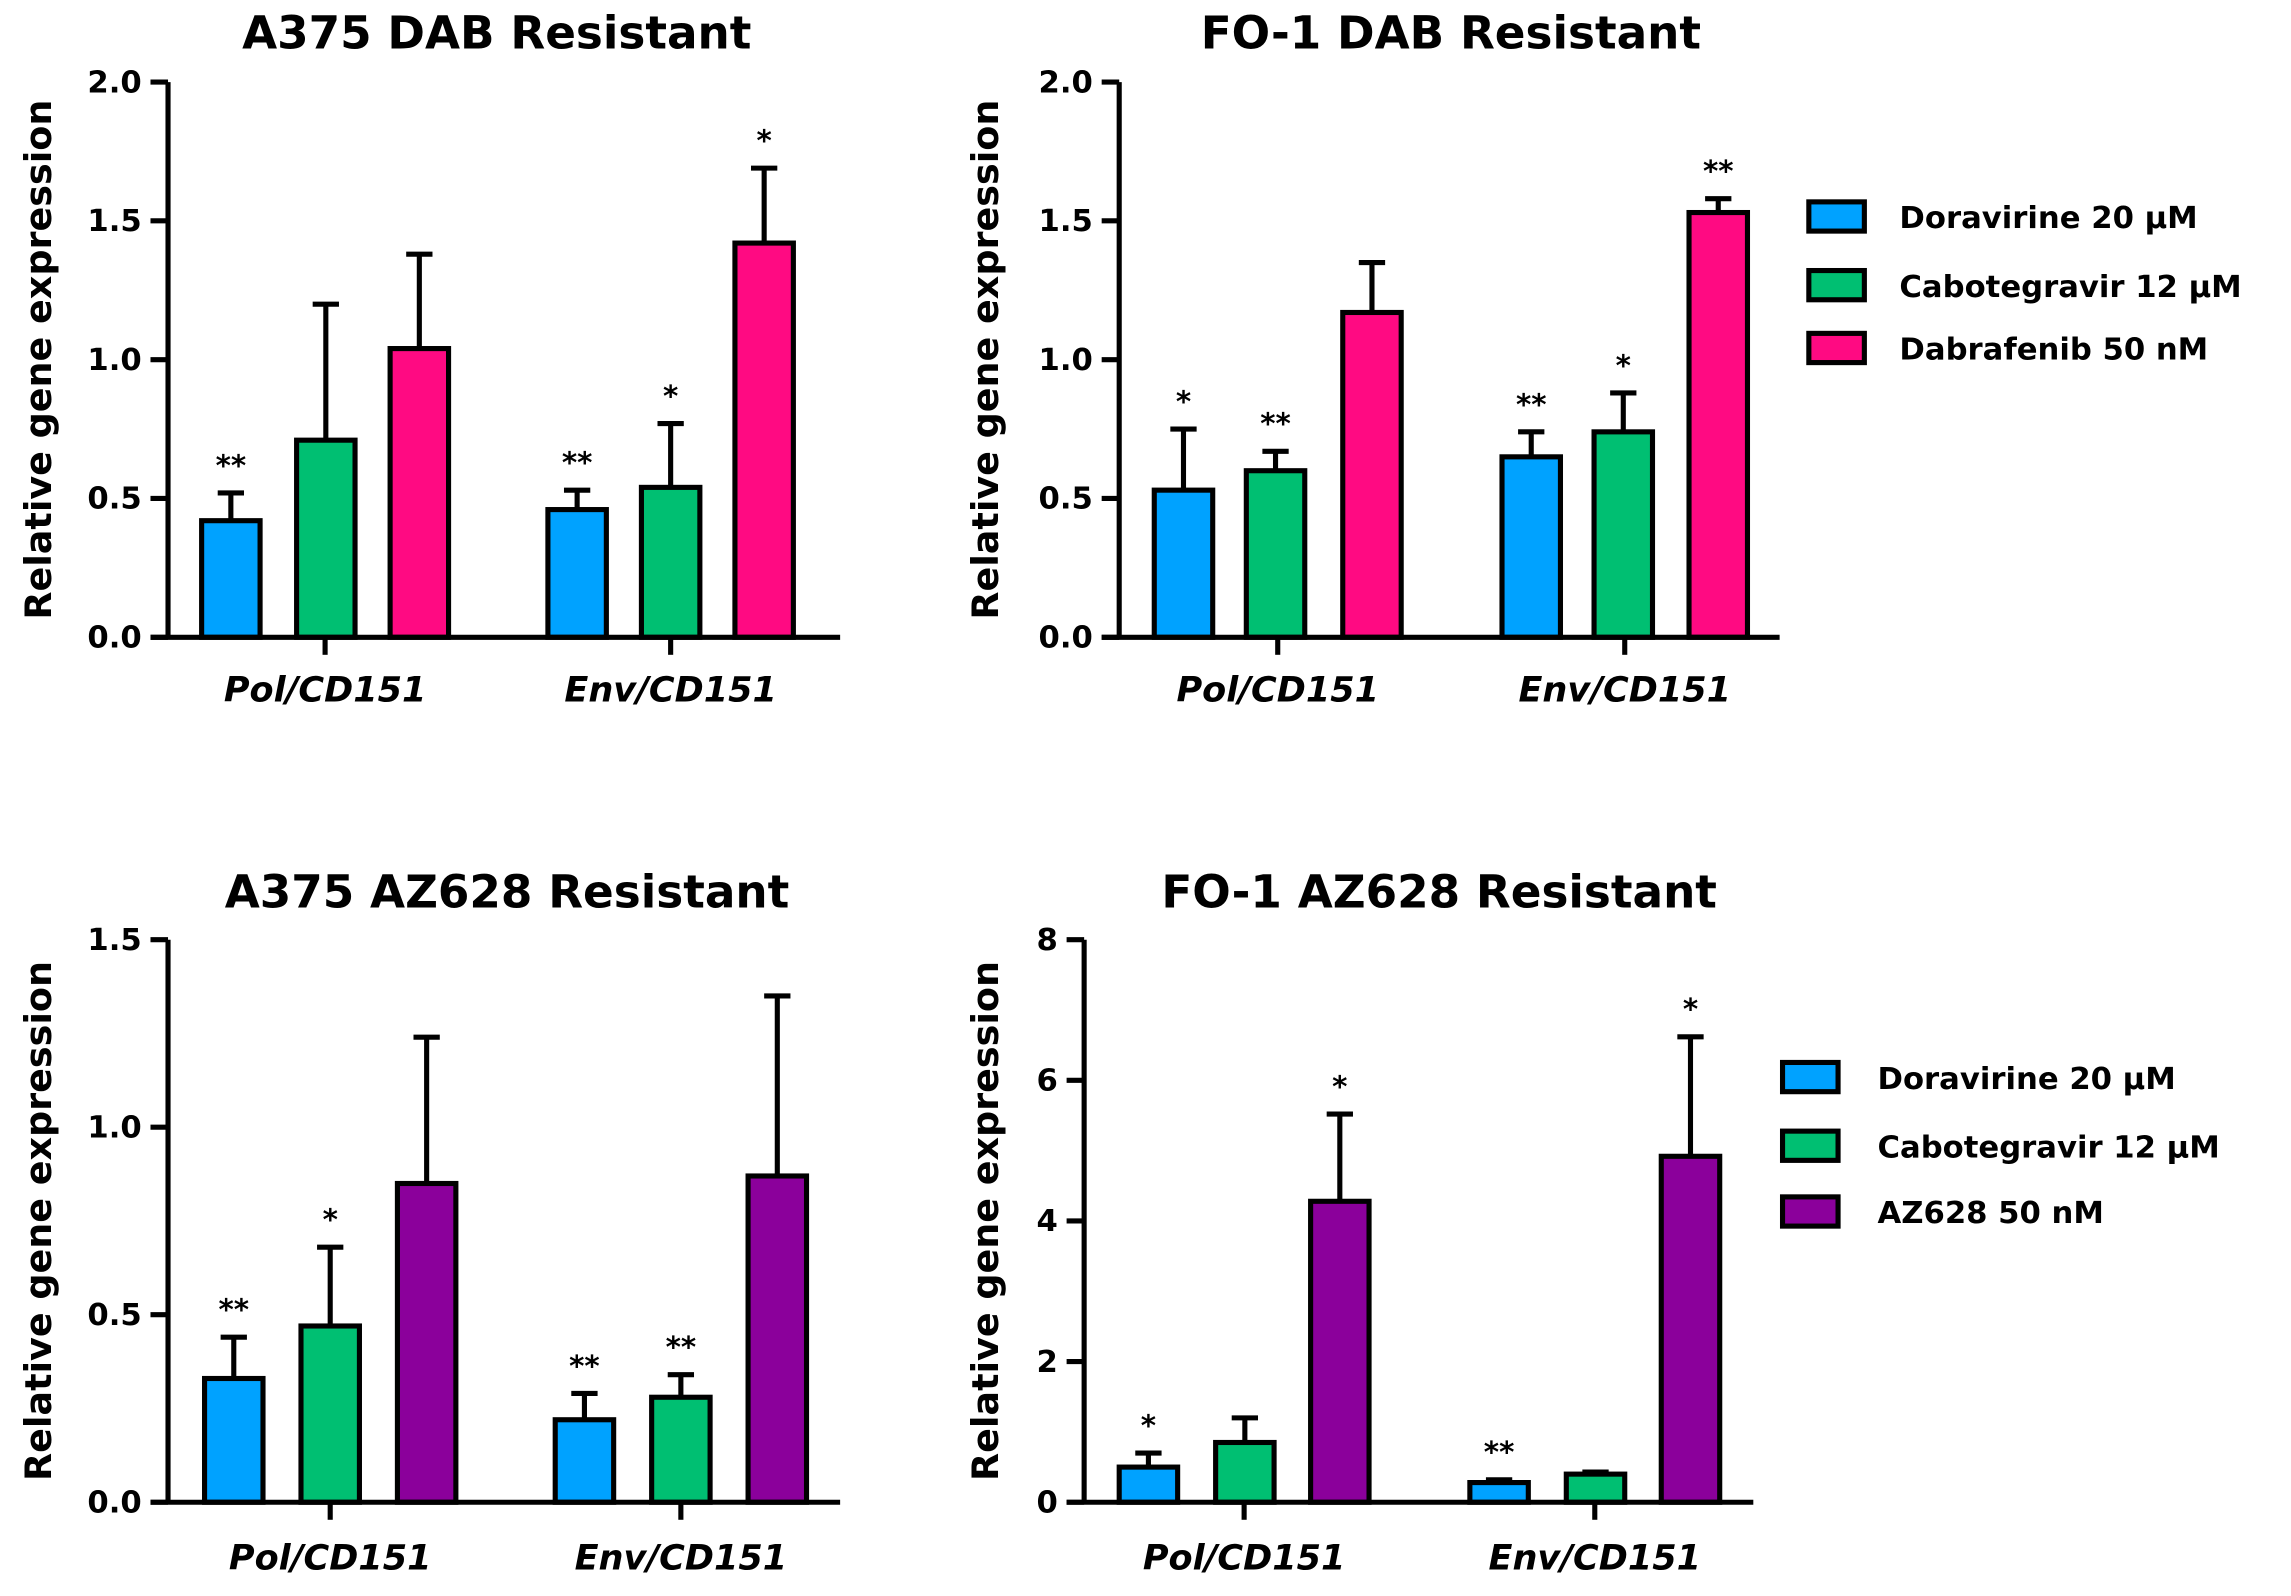  What do you see at coordinates (1046, 940) in the screenshot?
I see `y-tick-label: 8` at bounding box center [1046, 940].